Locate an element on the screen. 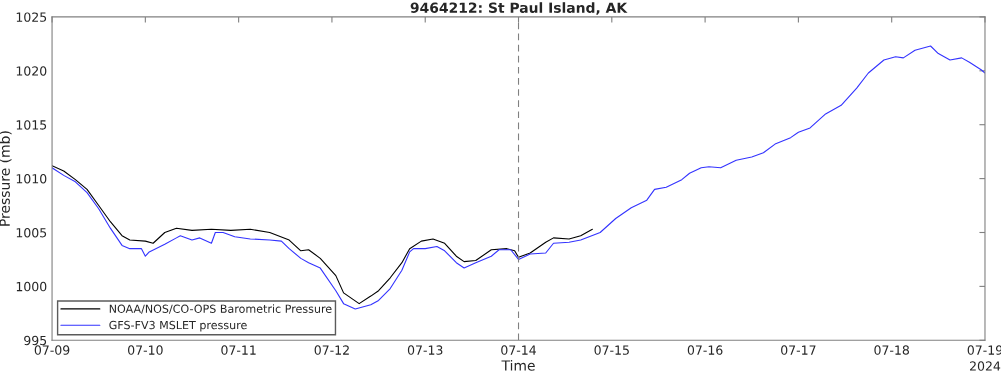 The width and height of the screenshot is (1001, 376). y-tick-label: 1020 is located at coordinates (31, 71).